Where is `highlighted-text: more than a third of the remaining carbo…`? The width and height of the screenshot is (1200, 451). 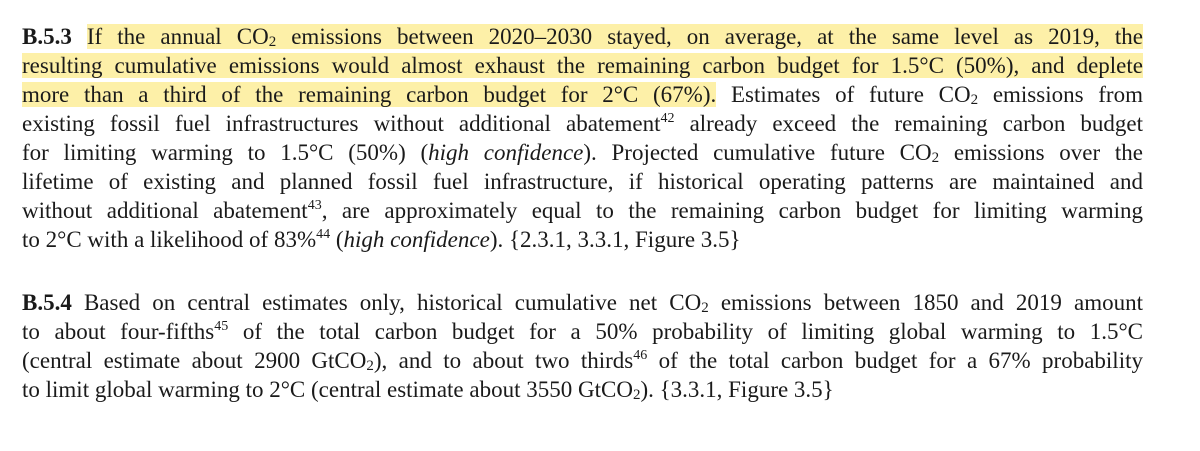 highlighted-text: more than a third of the remaining carbo… is located at coordinates (369, 94).